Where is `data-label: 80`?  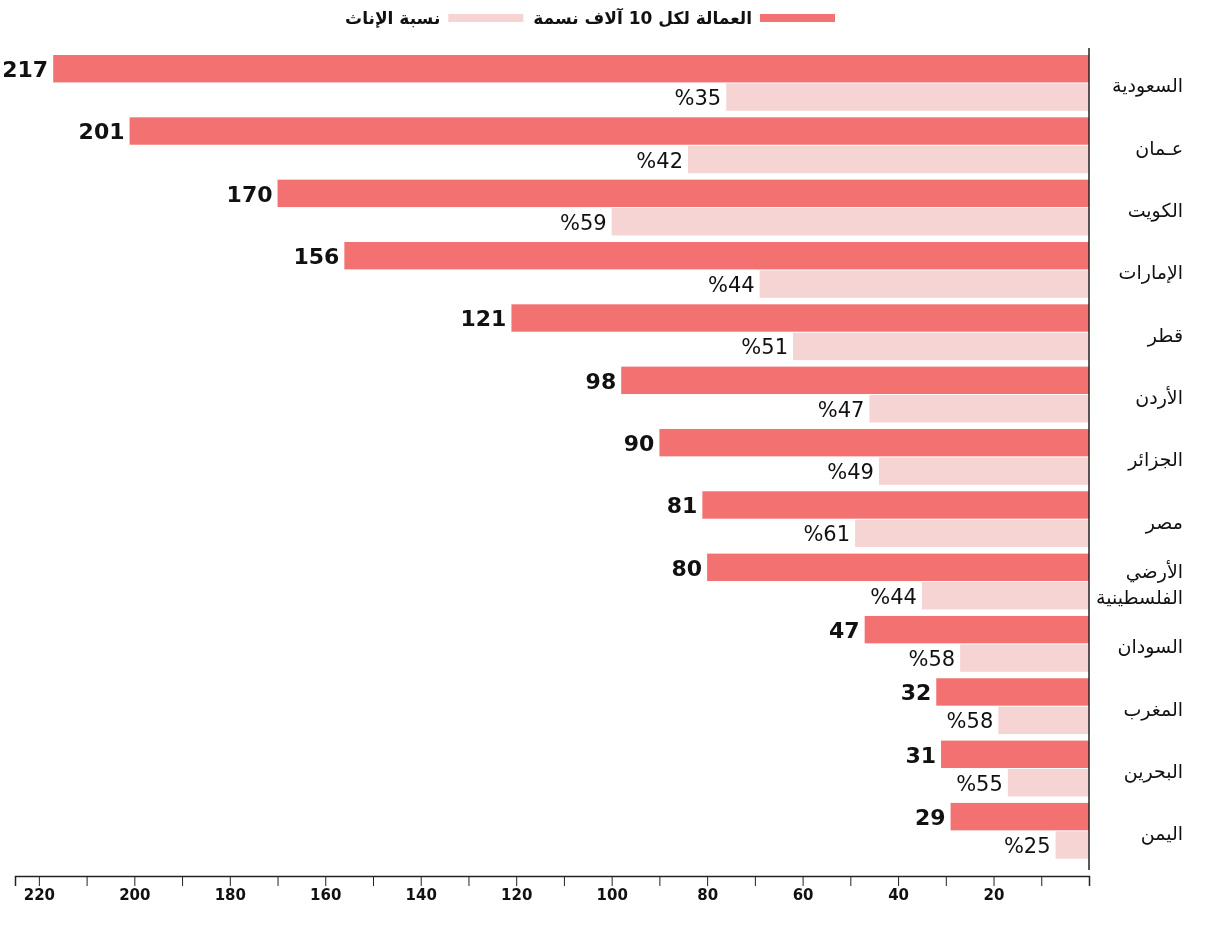
data-label: 80 is located at coordinates (687, 568).